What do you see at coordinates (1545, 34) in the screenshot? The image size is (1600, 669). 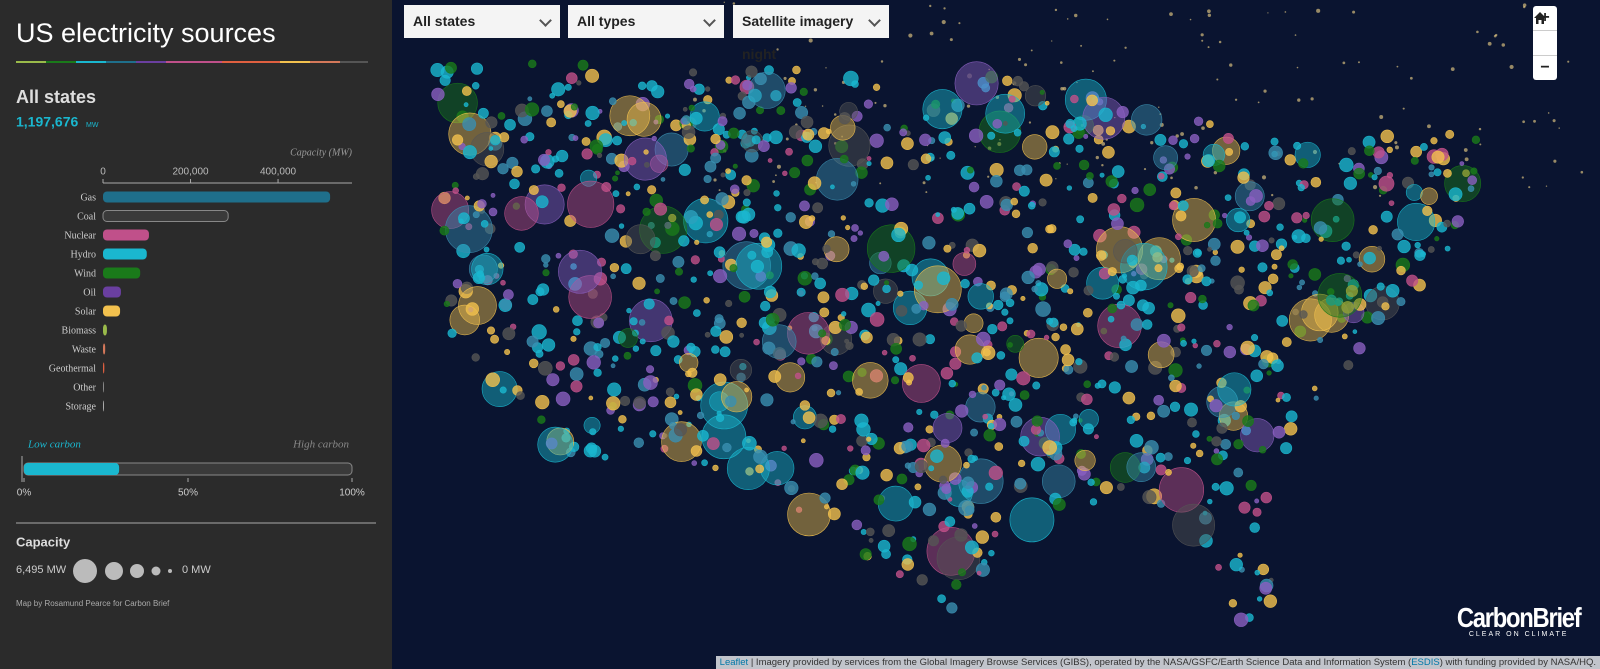 I see `home` at bounding box center [1545, 34].